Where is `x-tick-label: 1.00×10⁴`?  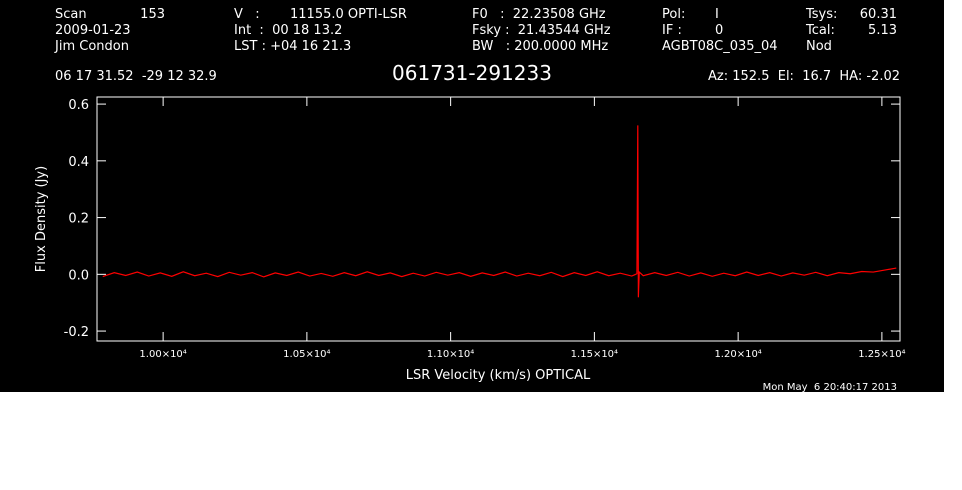
x-tick-label: 1.00×10⁴ is located at coordinates (162, 354).